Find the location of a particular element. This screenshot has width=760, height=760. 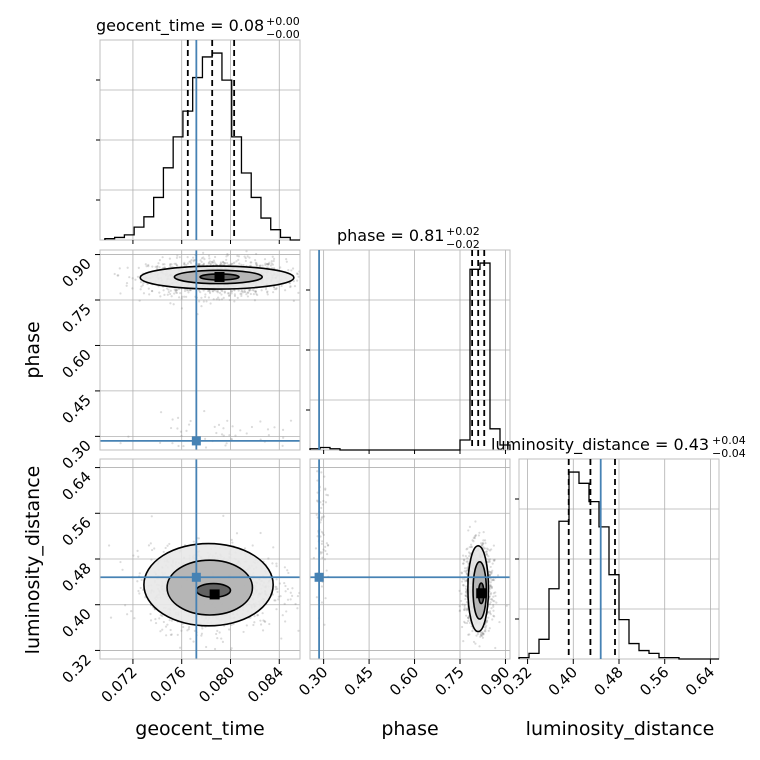

density-peak is located at coordinates (481, 593).